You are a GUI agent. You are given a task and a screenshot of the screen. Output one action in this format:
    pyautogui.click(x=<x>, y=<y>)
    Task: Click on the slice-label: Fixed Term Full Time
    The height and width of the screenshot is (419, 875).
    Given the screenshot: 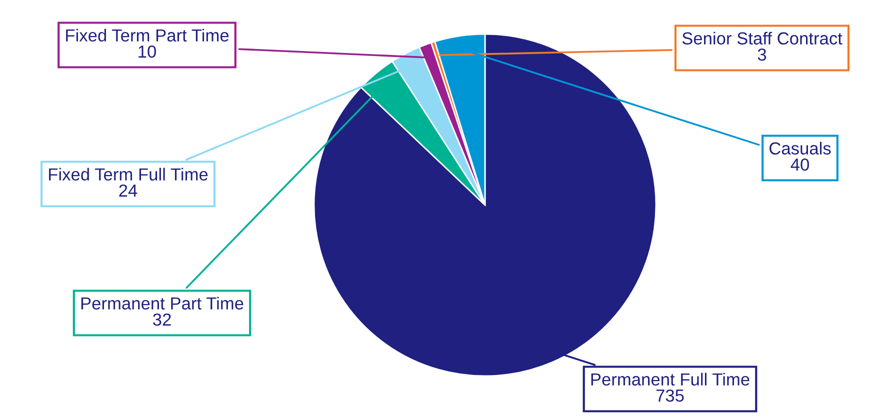 What is the action you would take?
    pyautogui.click(x=128, y=174)
    